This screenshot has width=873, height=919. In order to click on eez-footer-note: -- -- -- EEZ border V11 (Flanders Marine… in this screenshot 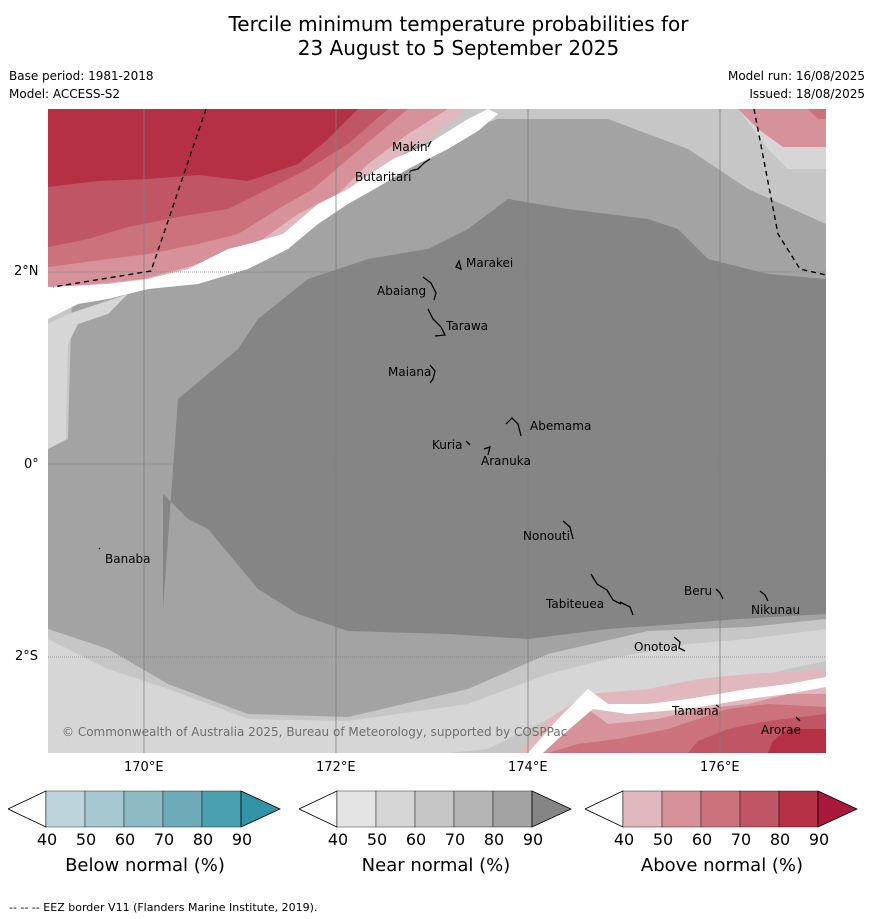, I will do `click(163, 907)`.